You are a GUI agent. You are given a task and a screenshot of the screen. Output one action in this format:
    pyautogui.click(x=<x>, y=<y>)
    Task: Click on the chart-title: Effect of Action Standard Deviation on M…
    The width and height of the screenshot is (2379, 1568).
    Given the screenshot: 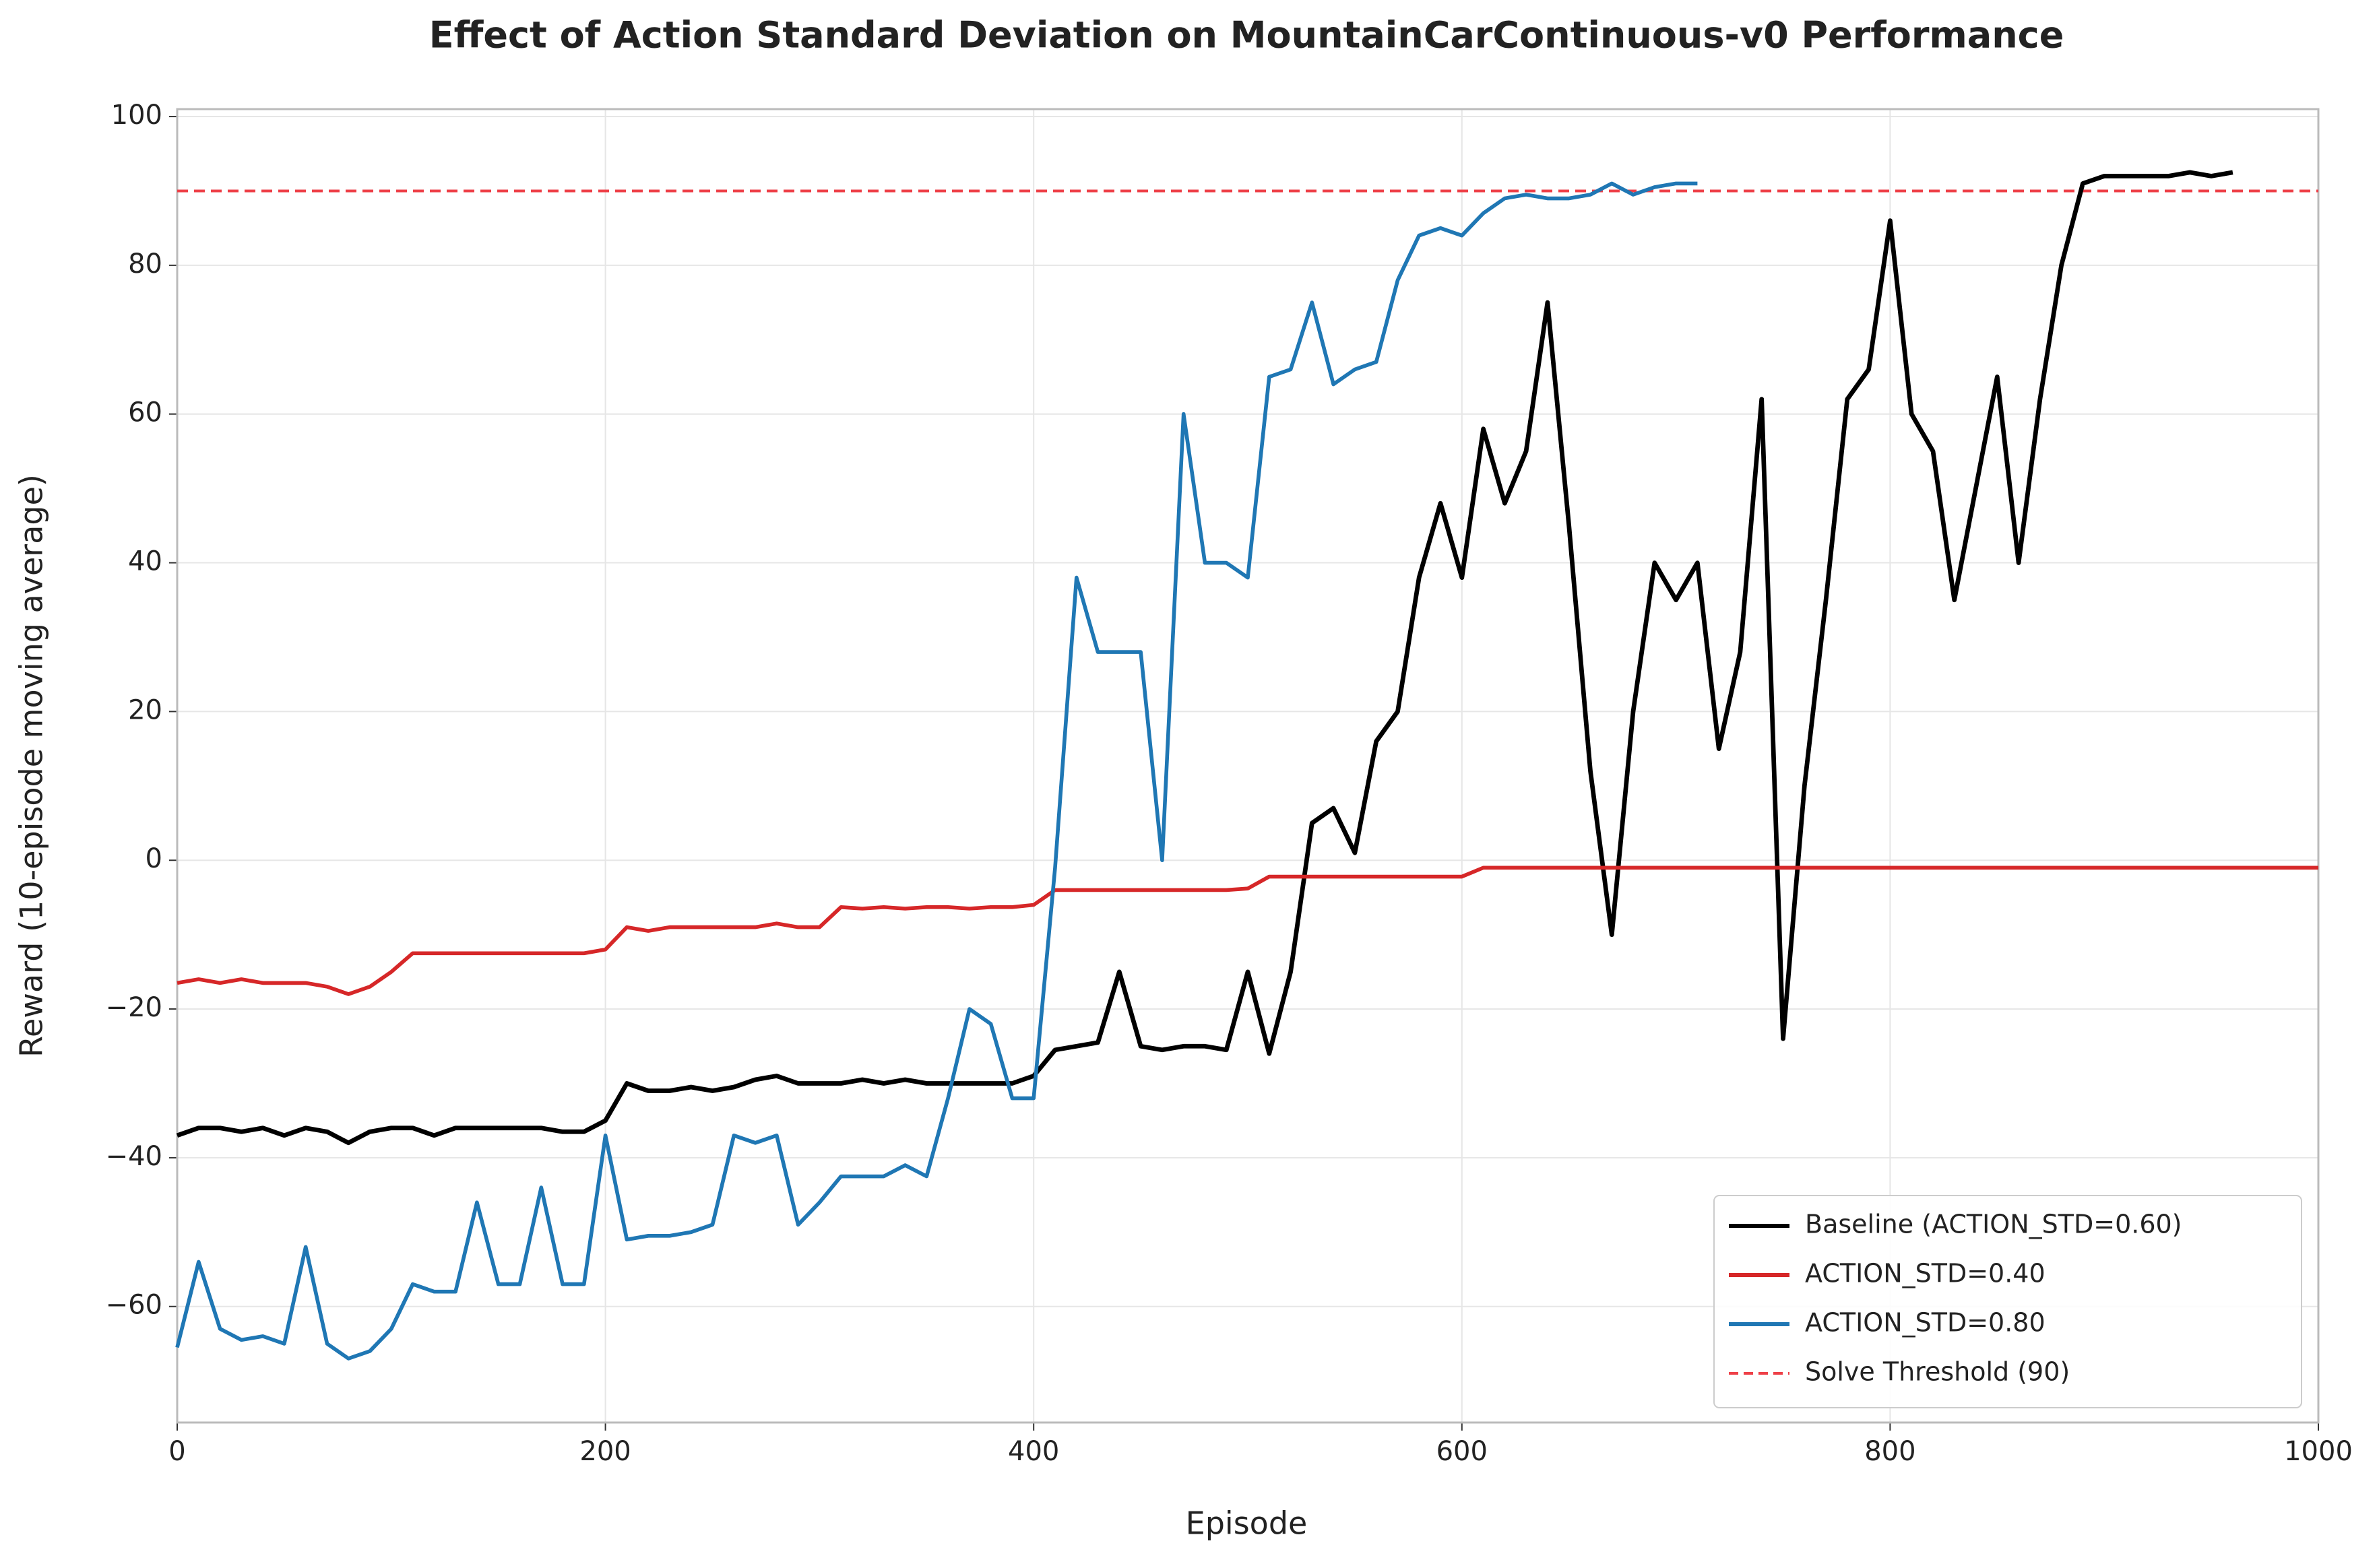 What is the action you would take?
    pyautogui.click(x=1246, y=35)
    